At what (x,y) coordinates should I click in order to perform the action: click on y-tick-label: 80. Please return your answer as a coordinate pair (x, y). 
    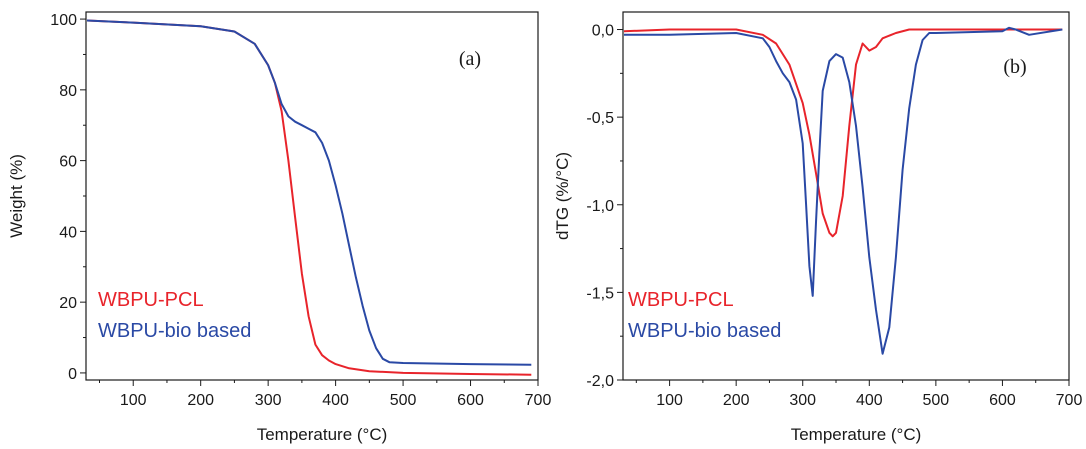
    Looking at the image, I should click on (68, 91).